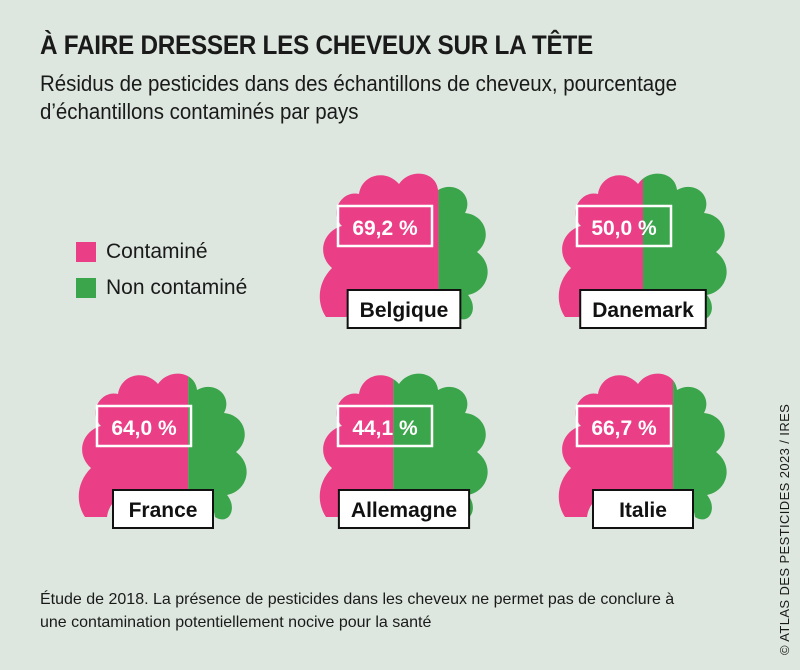  I want to click on country-box-belgique, so click(404, 309).